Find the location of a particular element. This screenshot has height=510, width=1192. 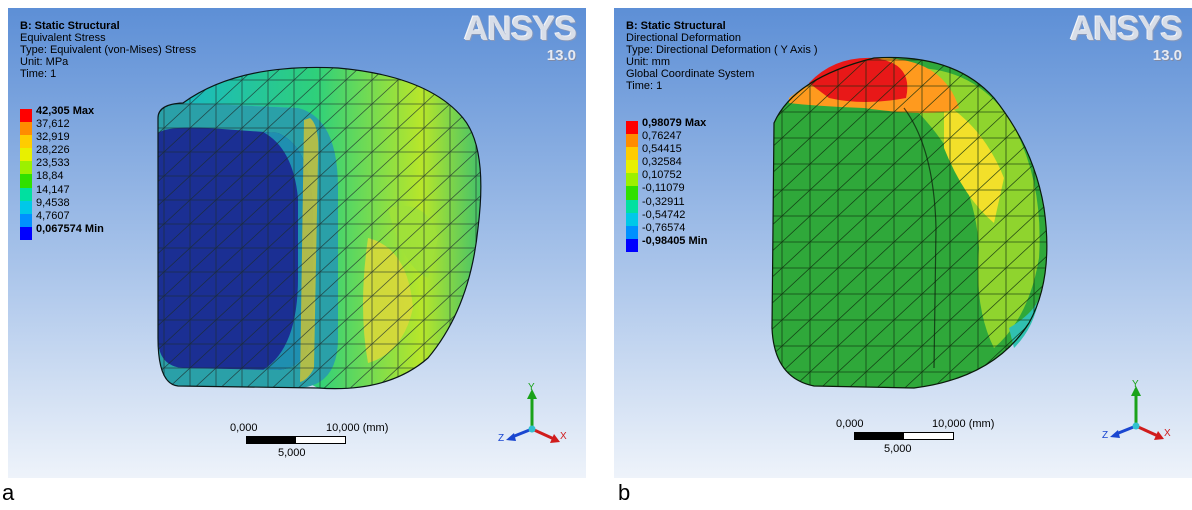

result-type: Directional Deformation is located at coordinates (683, 38).